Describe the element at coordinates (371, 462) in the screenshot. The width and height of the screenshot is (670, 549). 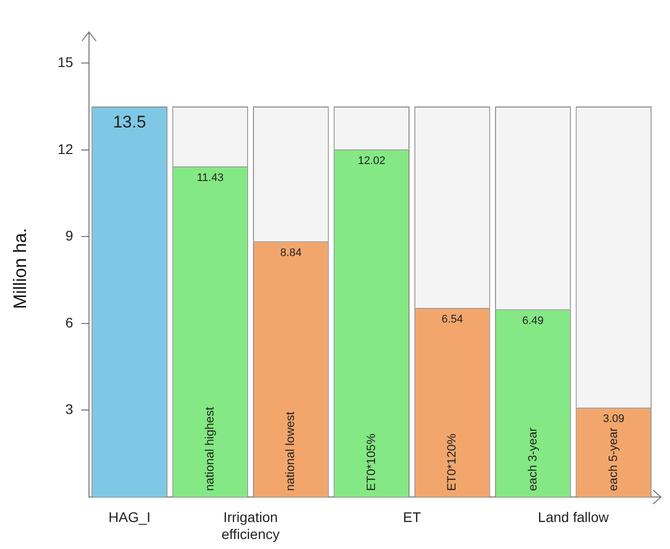
I see `annotation: ET0*105%` at that location.